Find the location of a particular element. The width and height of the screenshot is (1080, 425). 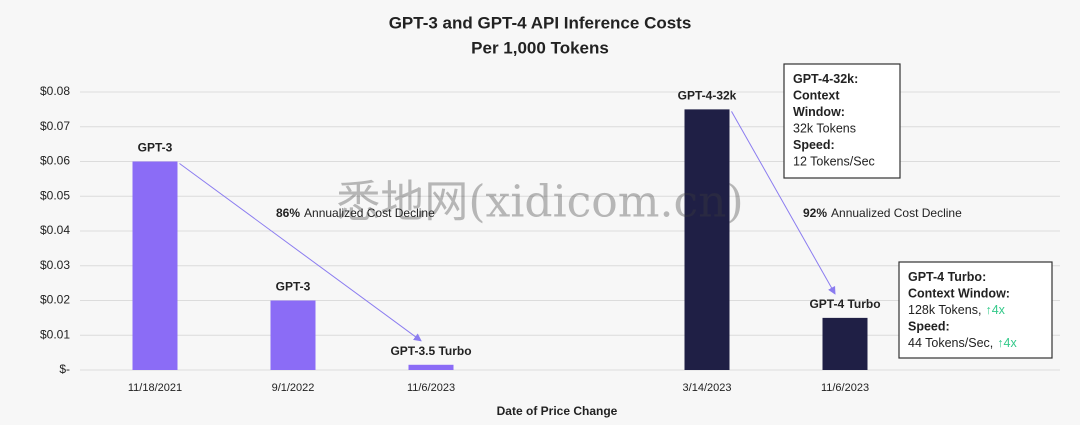

callout-line: Context Window: is located at coordinates (959, 294).